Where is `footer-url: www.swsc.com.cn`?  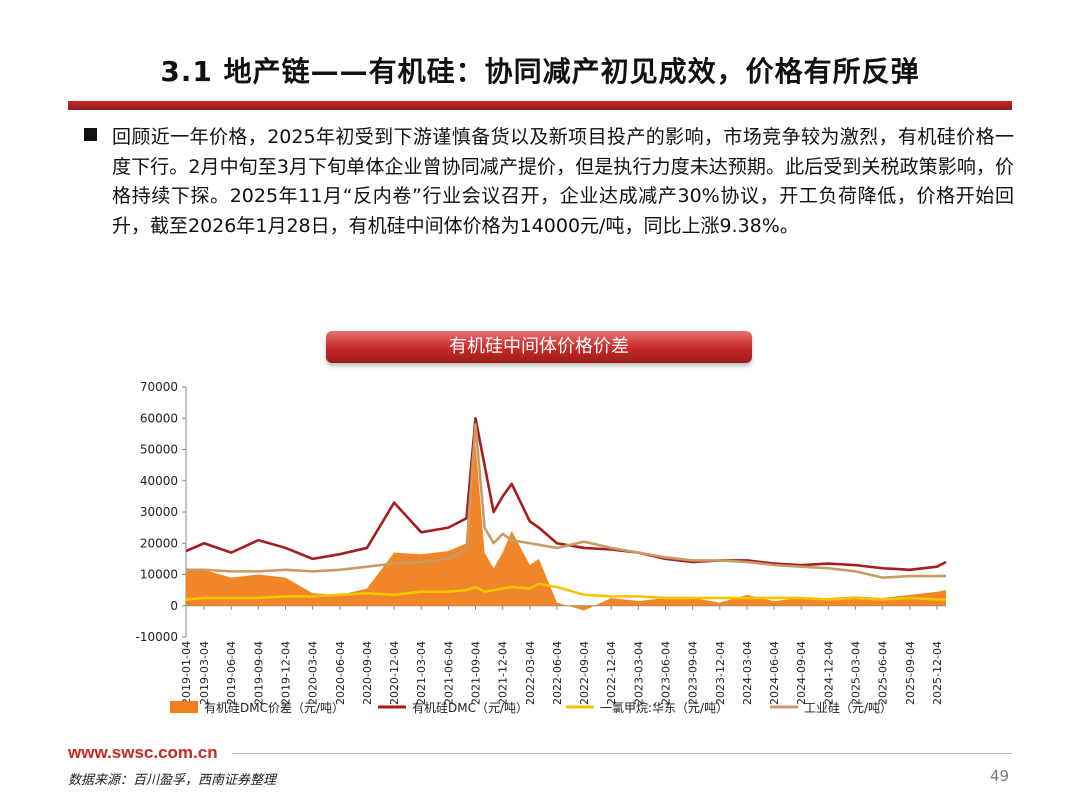
footer-url: www.swsc.com.cn is located at coordinates (143, 752).